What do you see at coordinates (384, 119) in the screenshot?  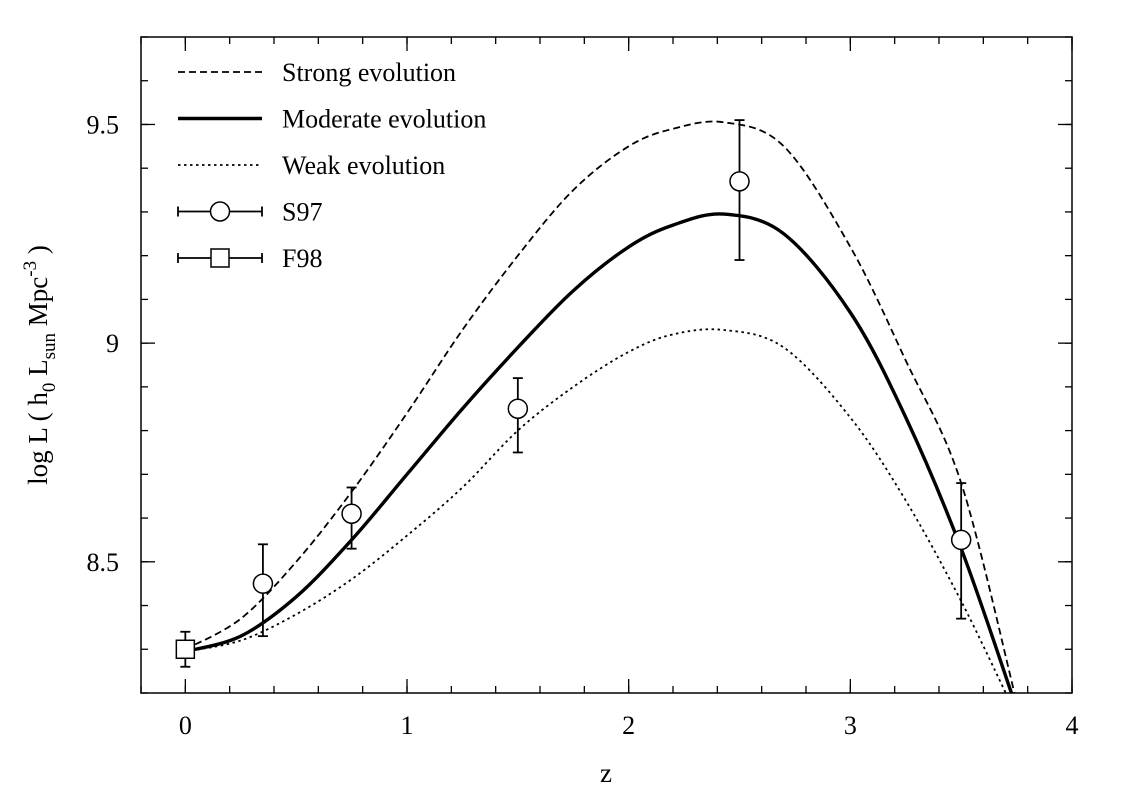 I see `legend-label: Moderate evolution` at bounding box center [384, 119].